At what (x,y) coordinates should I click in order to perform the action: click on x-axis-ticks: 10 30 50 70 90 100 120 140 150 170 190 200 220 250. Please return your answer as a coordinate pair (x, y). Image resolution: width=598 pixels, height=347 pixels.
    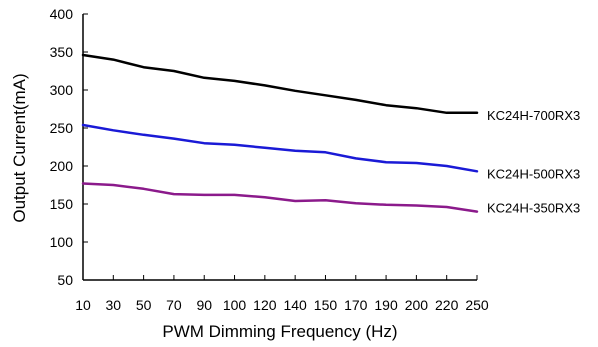
    Looking at the image, I should click on (282, 294).